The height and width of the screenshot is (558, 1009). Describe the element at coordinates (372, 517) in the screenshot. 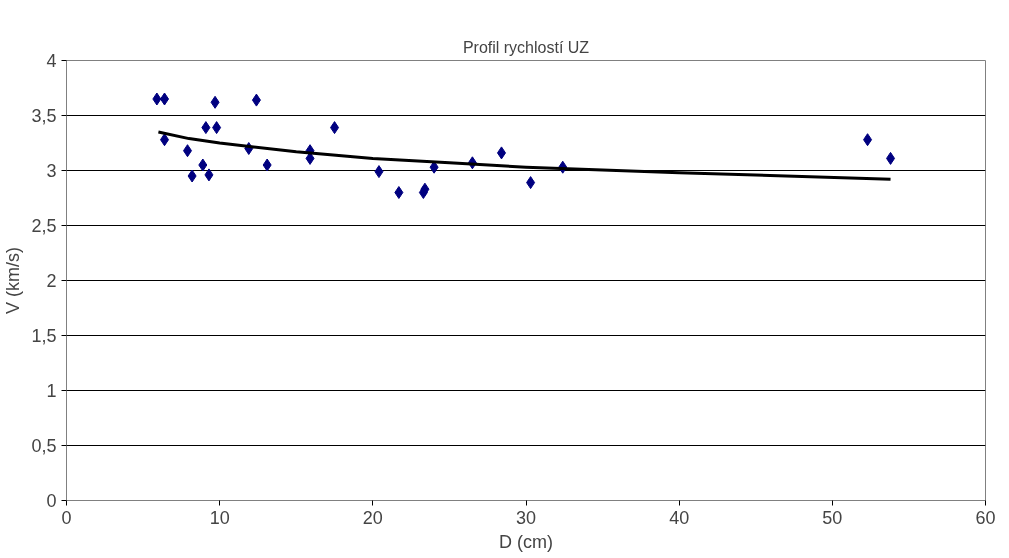

I see `x-tick-label: 20` at that location.